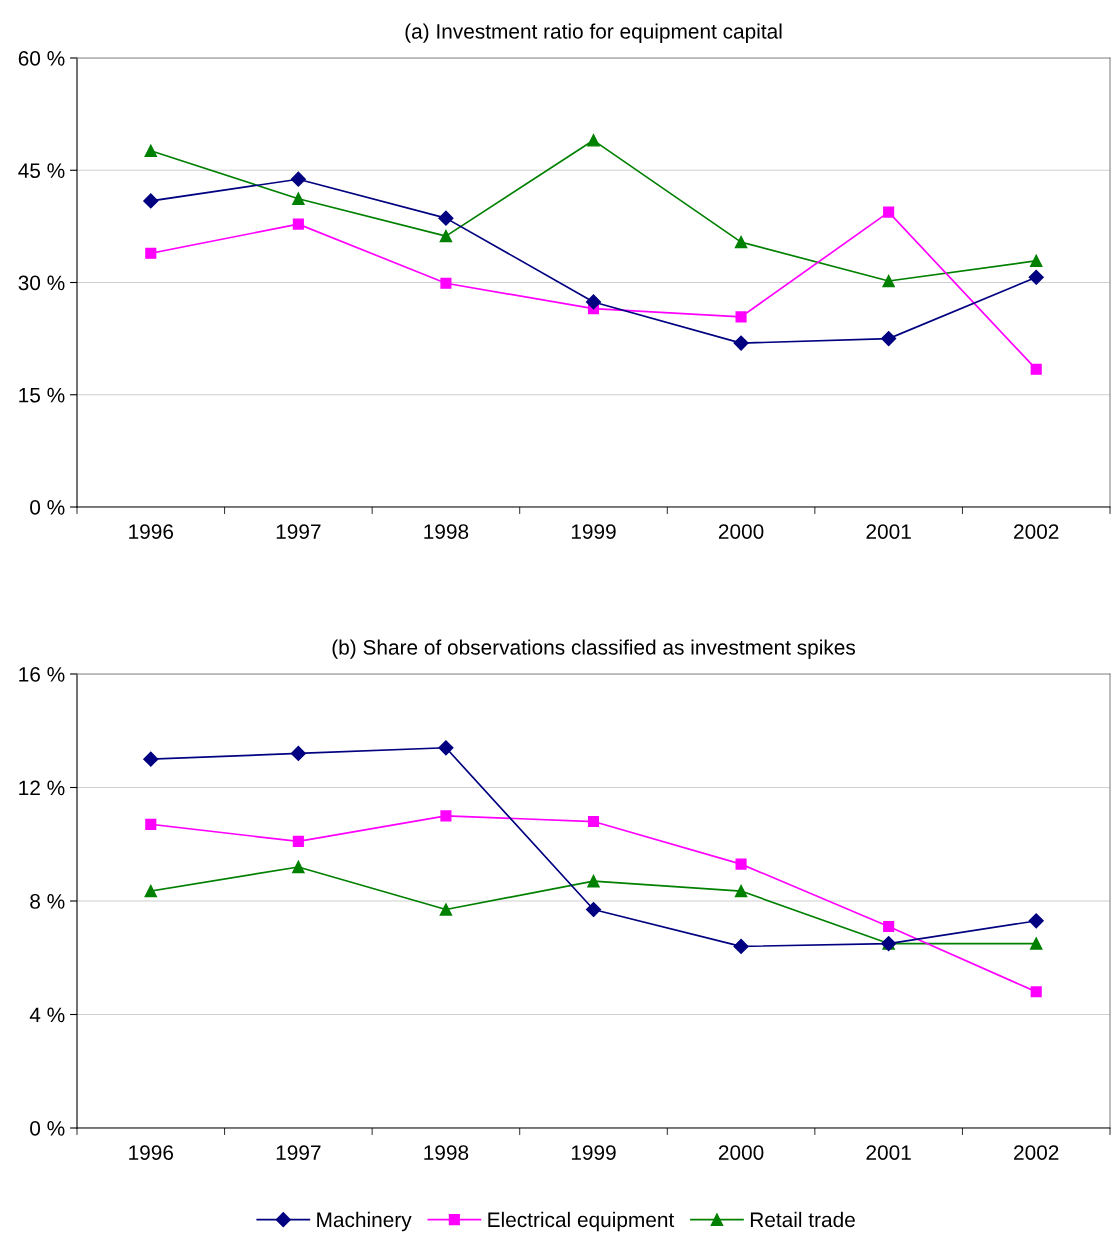 The height and width of the screenshot is (1250, 1113). What do you see at coordinates (42, 395) in the screenshot?
I see `y-tick-label: 15 %` at bounding box center [42, 395].